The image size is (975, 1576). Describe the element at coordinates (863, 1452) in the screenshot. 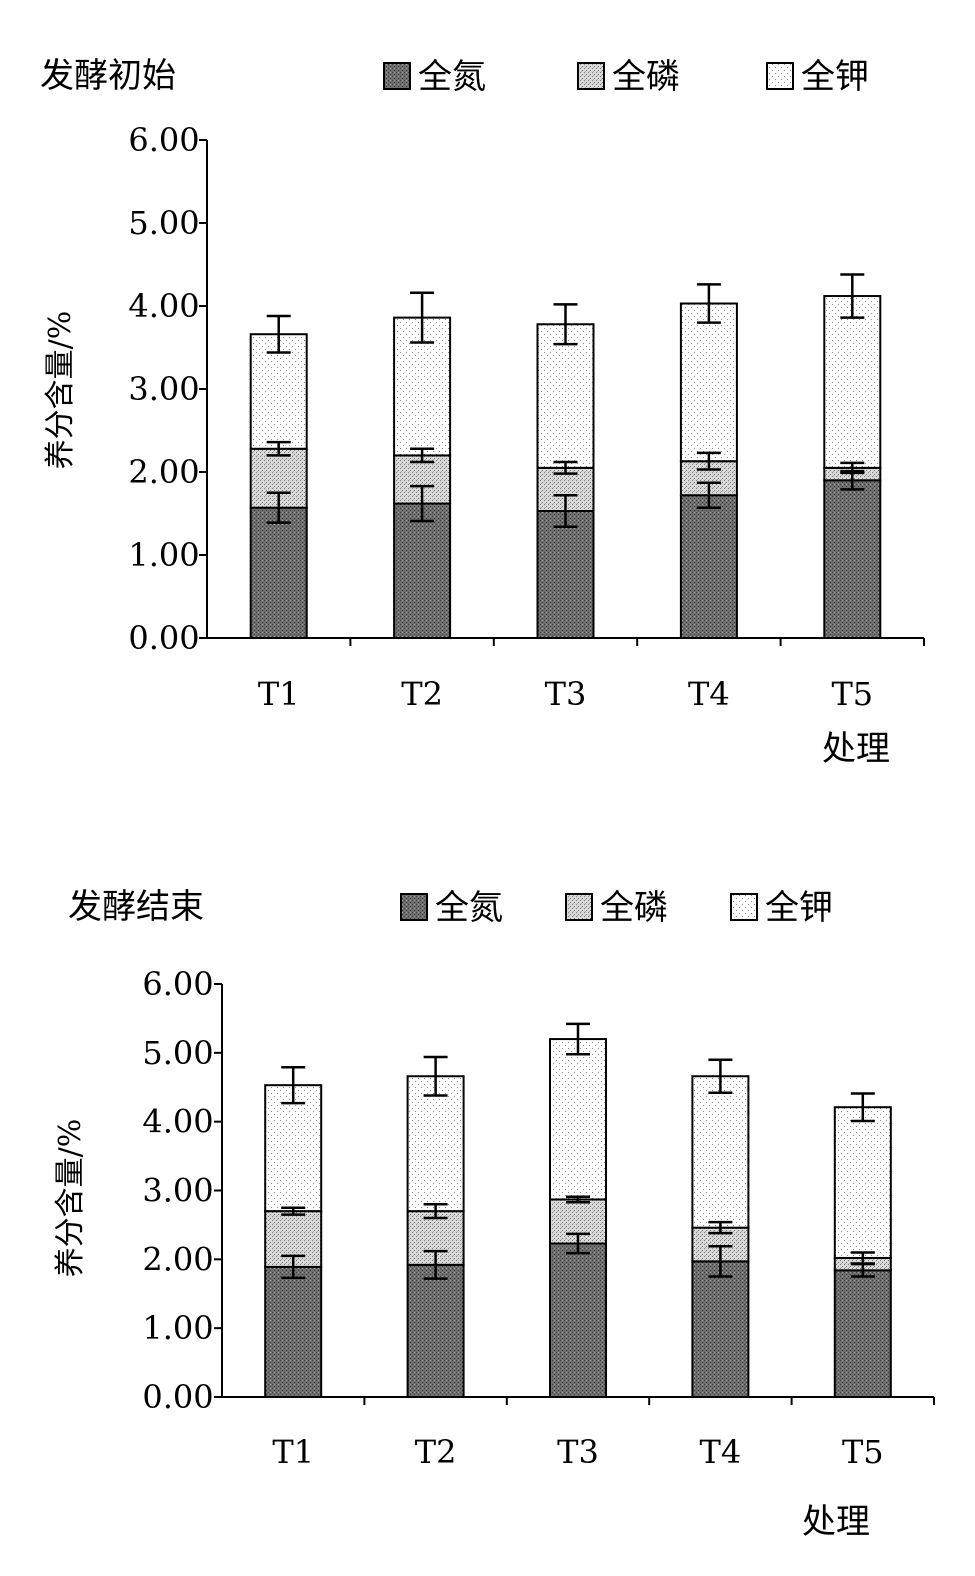

I see `x-tick-label: T5` at that location.